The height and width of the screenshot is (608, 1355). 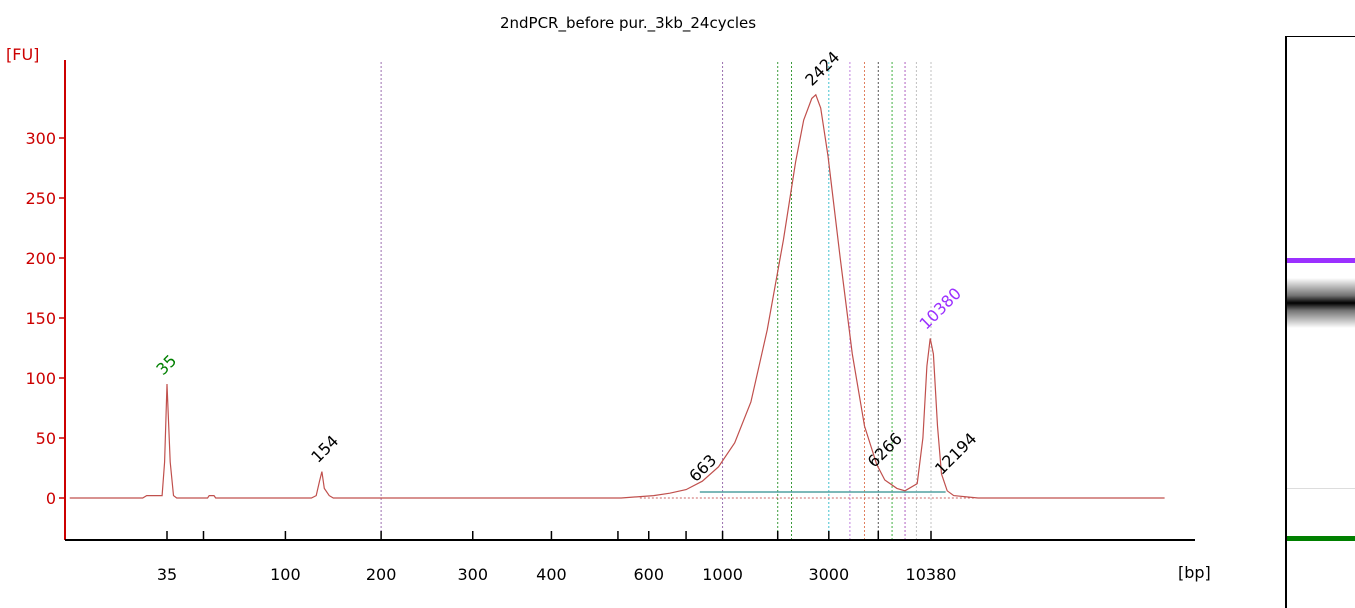 I want to click on chart-title: 2ndPCR_before pur._3kb_24cycles, so click(x=628, y=23).